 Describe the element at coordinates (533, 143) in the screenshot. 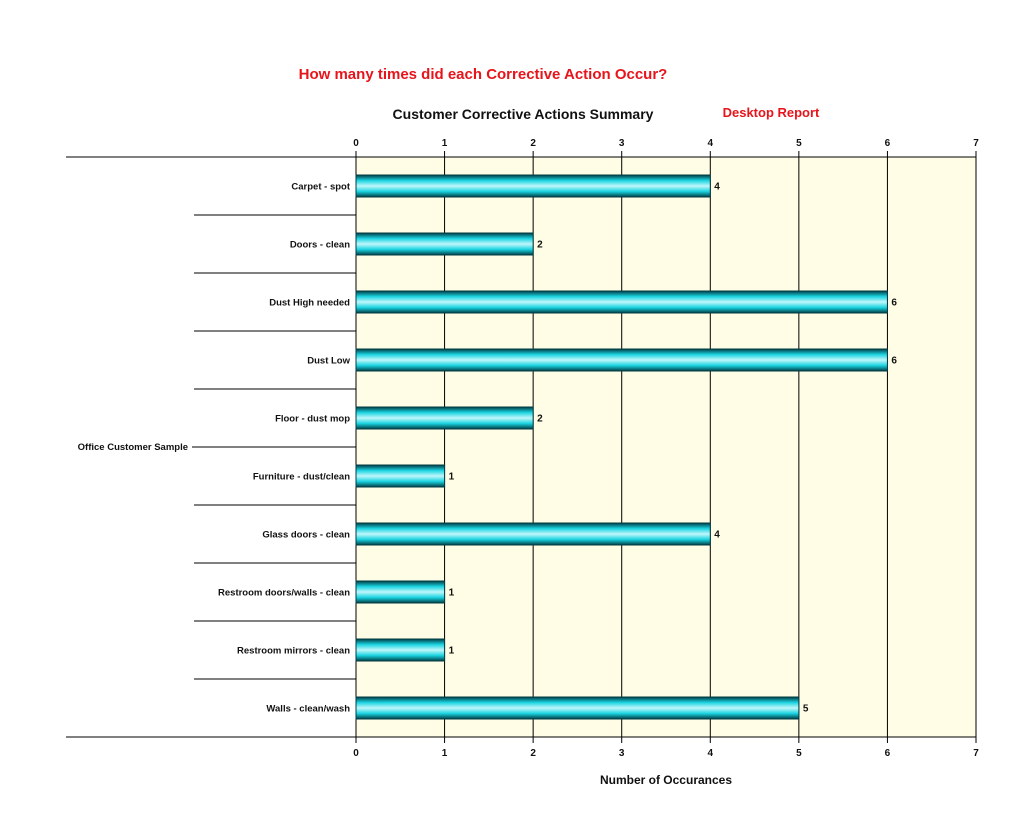

I see `top-tick-label: 2` at that location.